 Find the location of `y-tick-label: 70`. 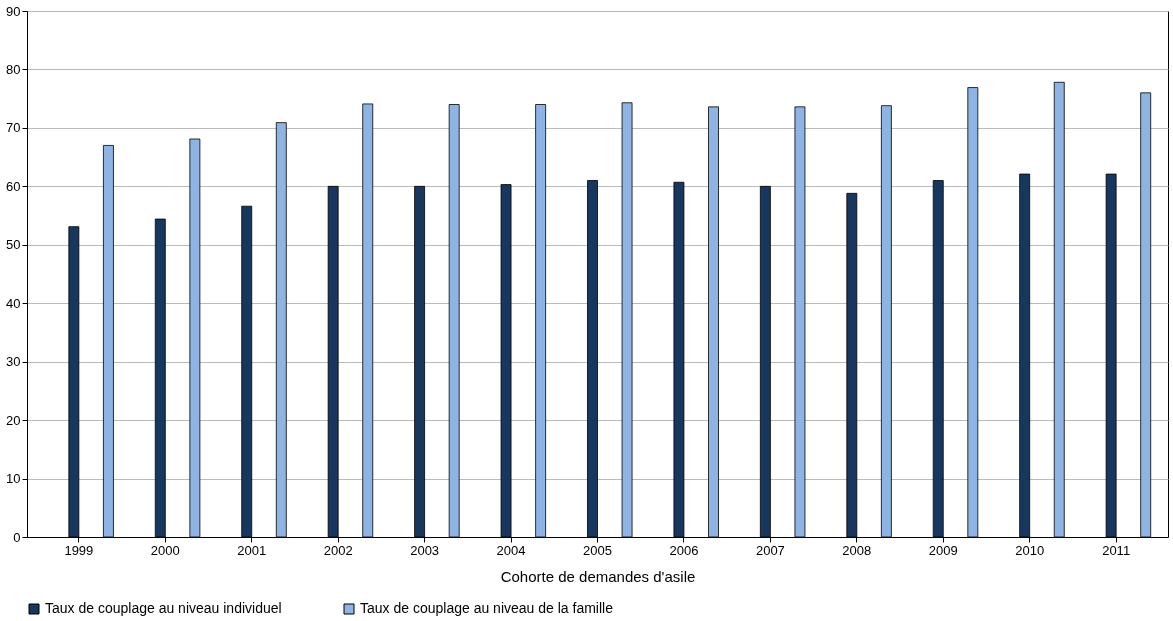

y-tick-label: 70 is located at coordinates (13, 128).